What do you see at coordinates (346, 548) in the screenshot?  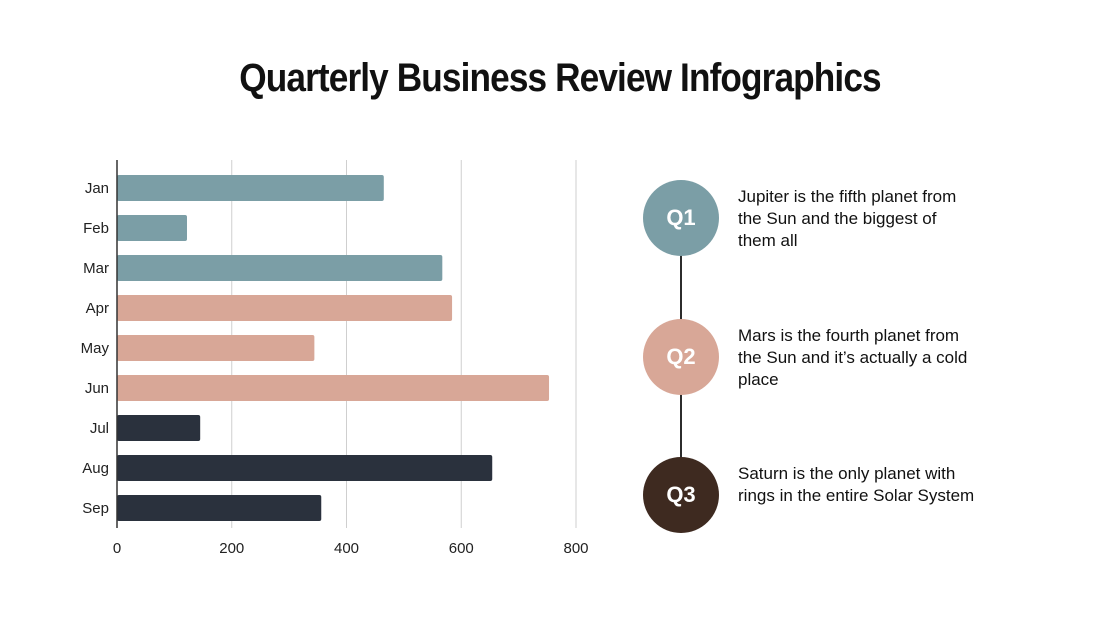 I see `x-tick-label: 400` at bounding box center [346, 548].